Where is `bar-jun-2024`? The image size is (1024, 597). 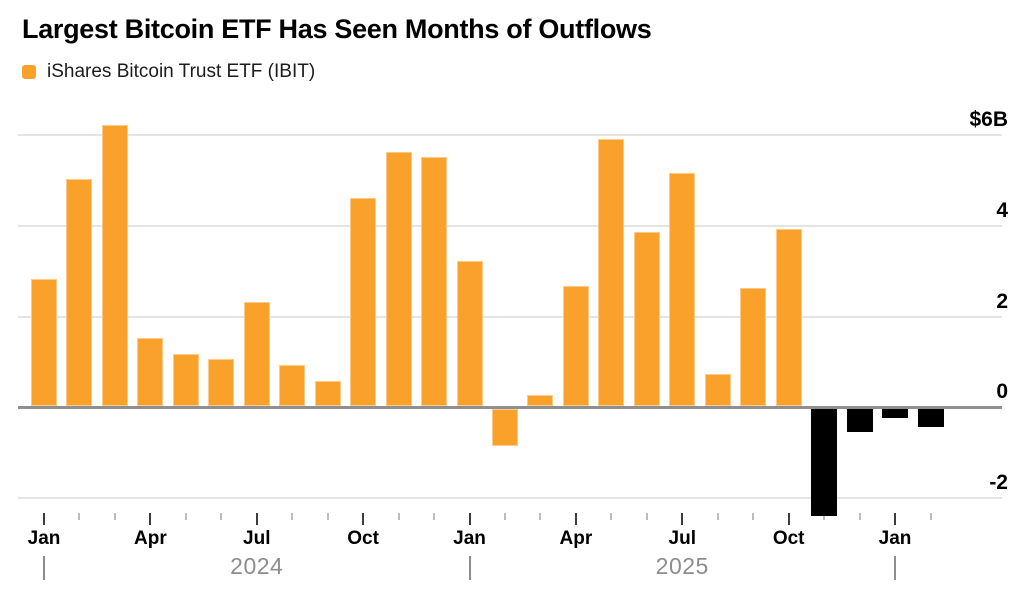 bar-jun-2024 is located at coordinates (221, 382).